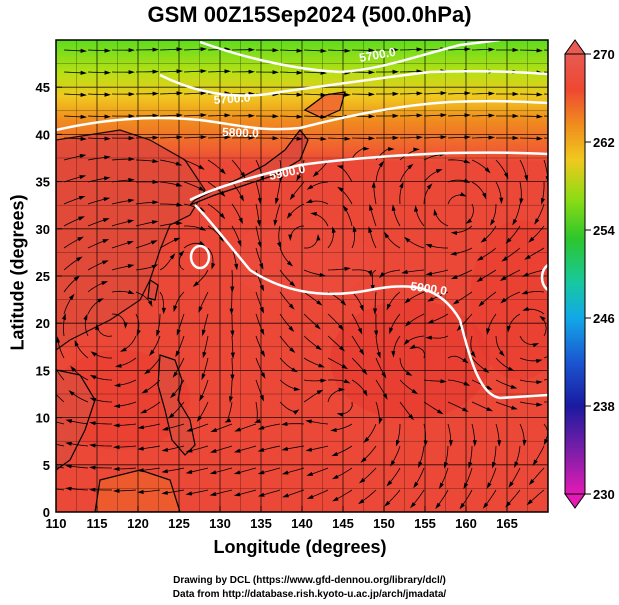  Describe the element at coordinates (43, 229) in the screenshot. I see `y-tick-label: 30` at that location.